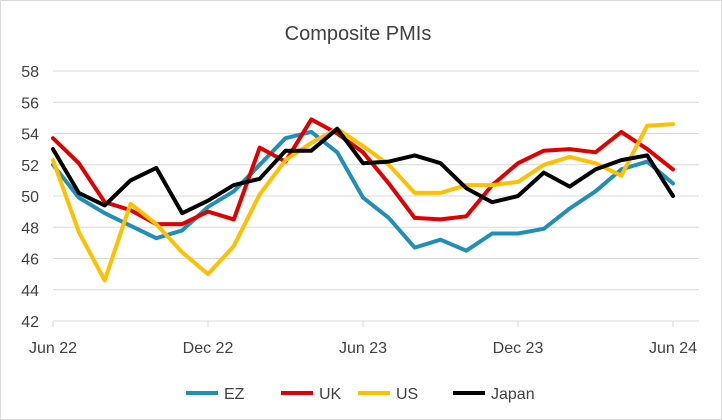 This screenshot has height=420, width=722. I want to click on y-tick-label: 46, so click(30, 260).